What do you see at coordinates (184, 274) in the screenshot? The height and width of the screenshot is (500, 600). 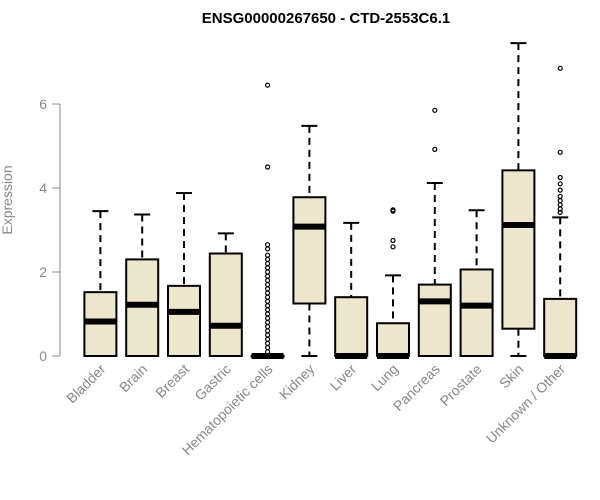 I see `box-breast` at bounding box center [184, 274].